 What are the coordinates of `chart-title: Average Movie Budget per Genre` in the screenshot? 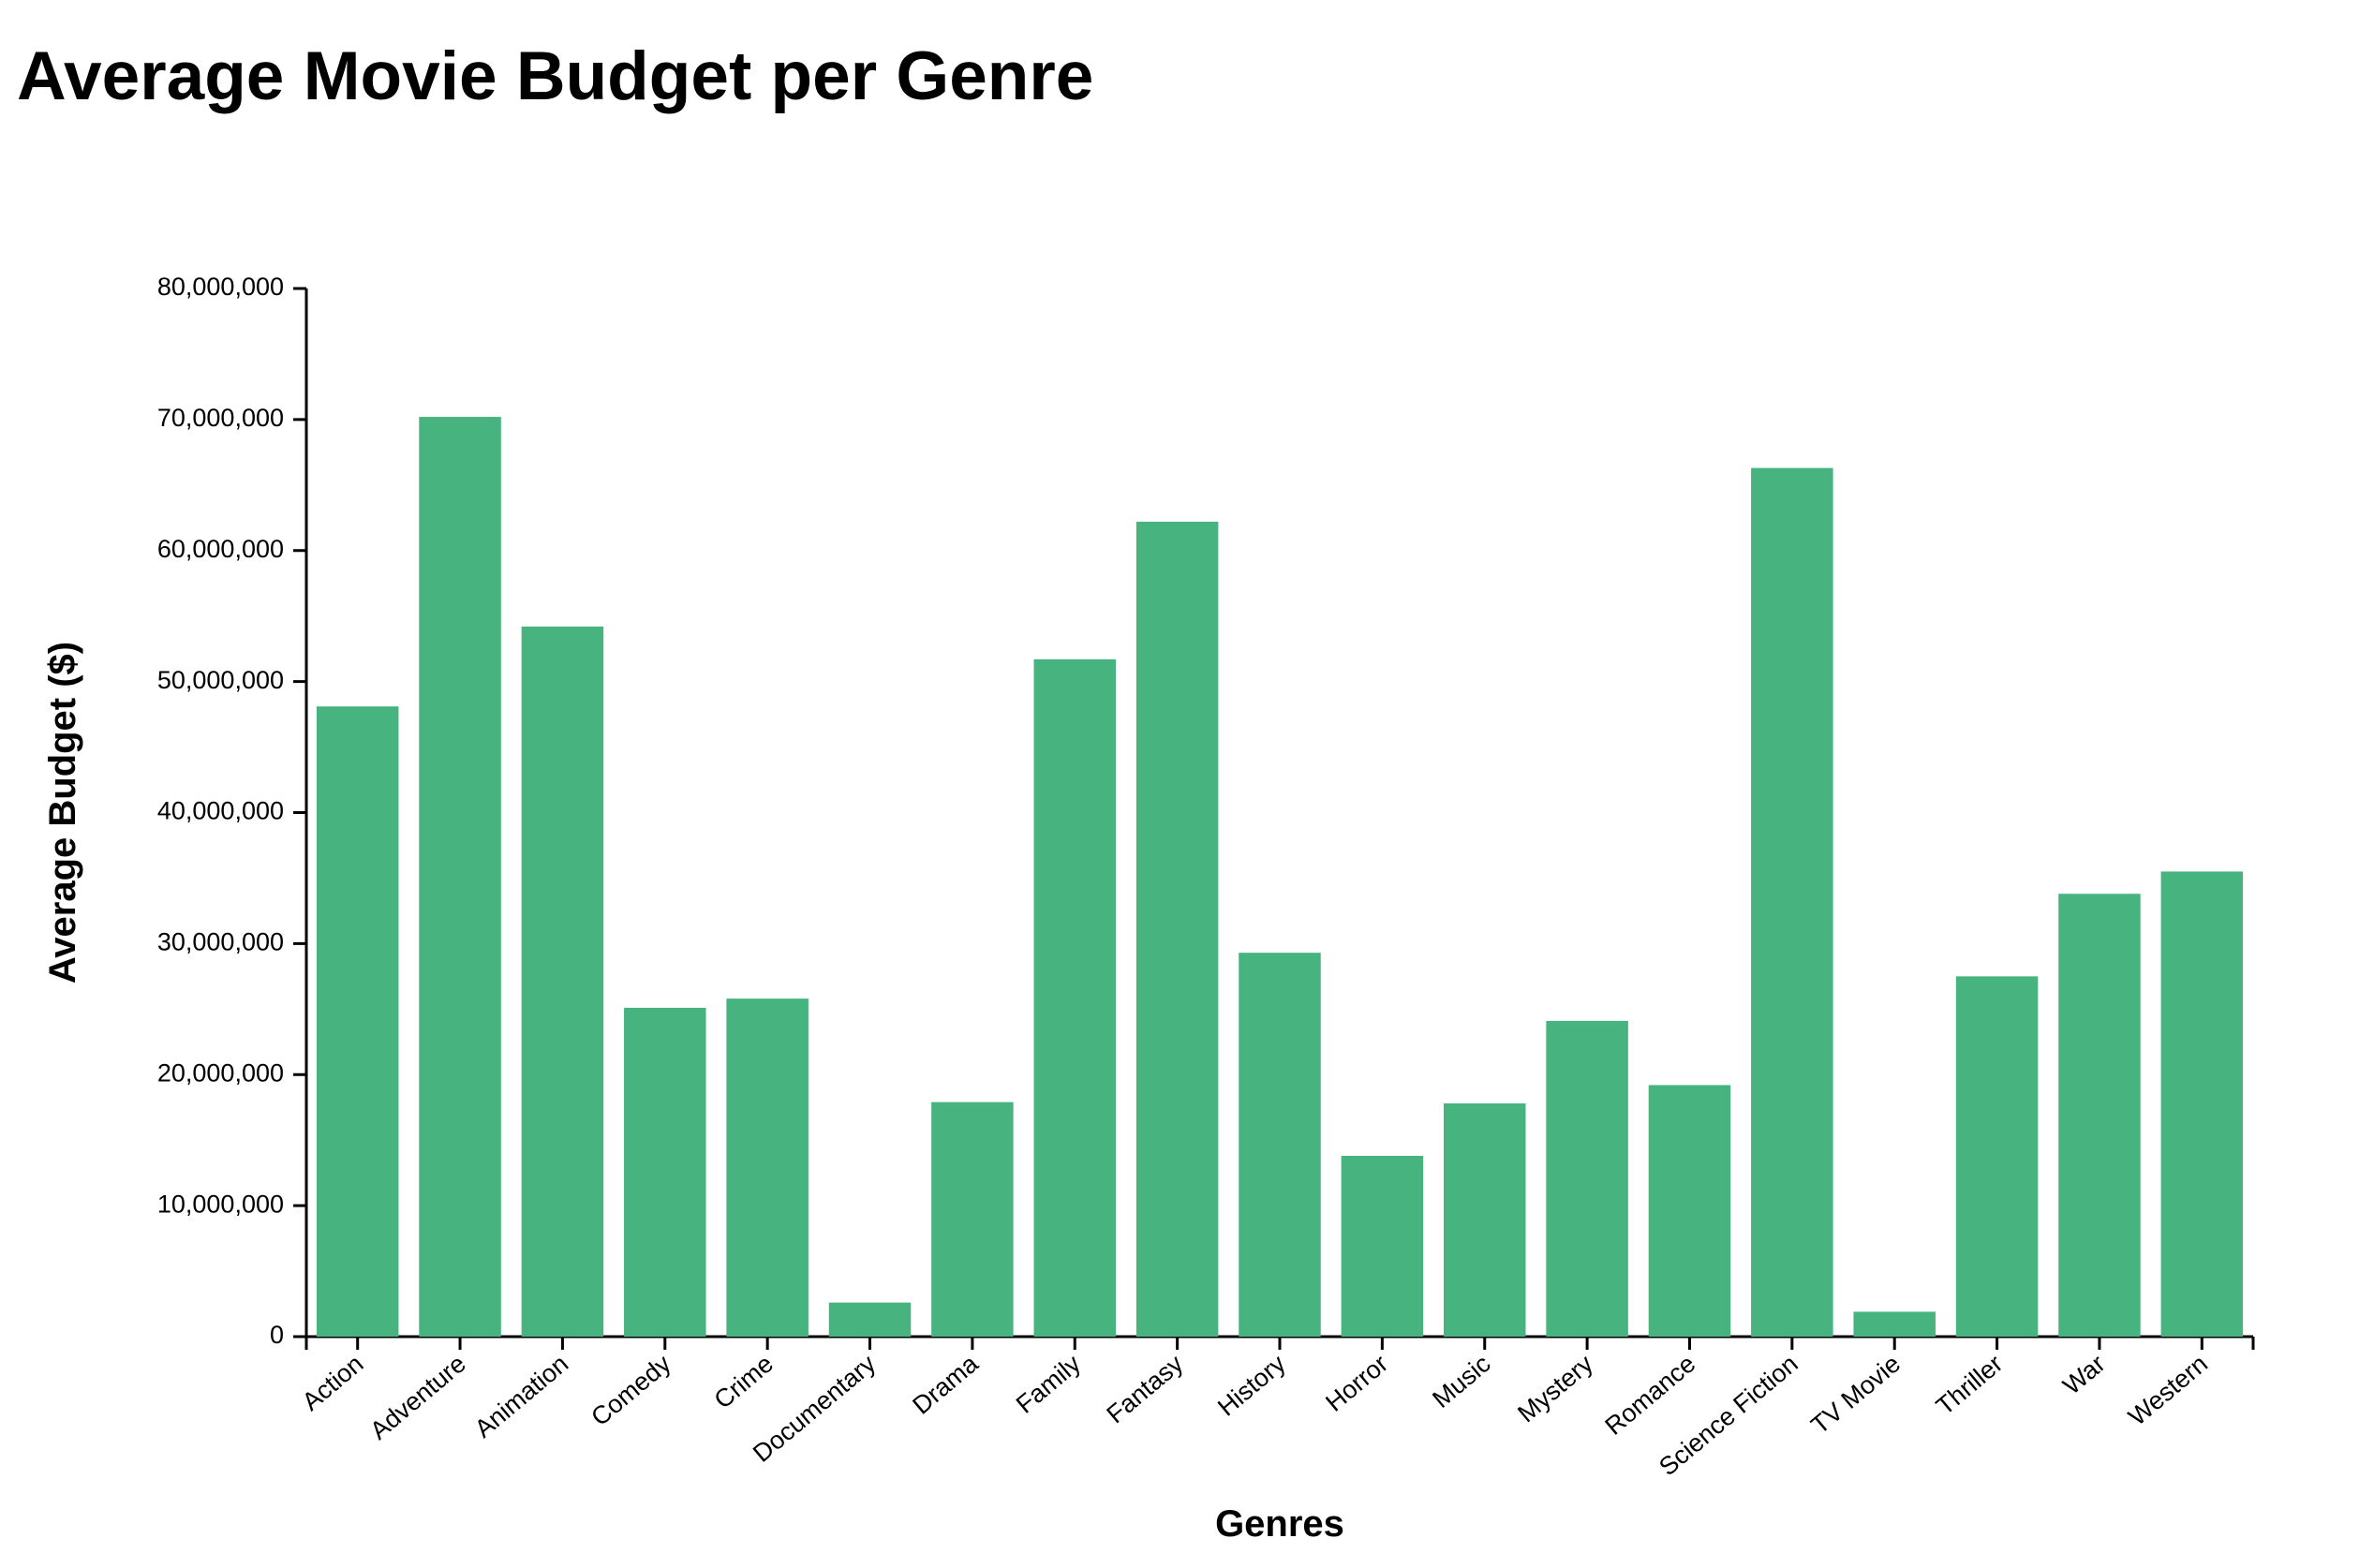 It's located at (555, 76).